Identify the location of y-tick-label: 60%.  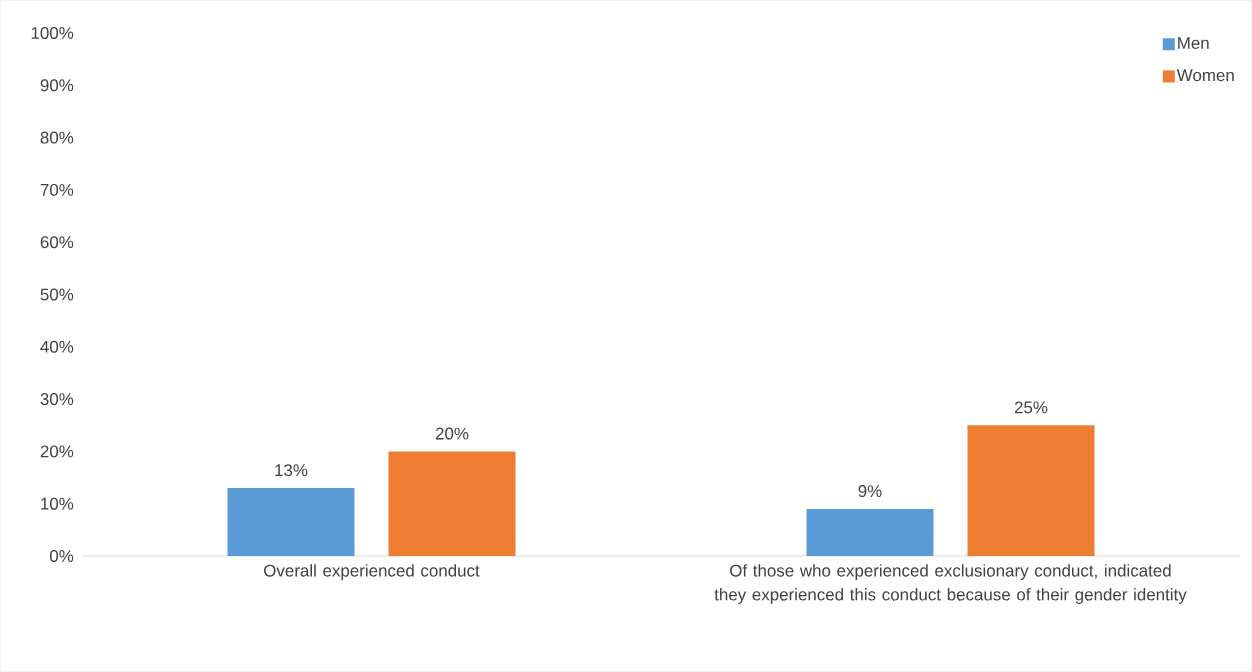
(57, 242).